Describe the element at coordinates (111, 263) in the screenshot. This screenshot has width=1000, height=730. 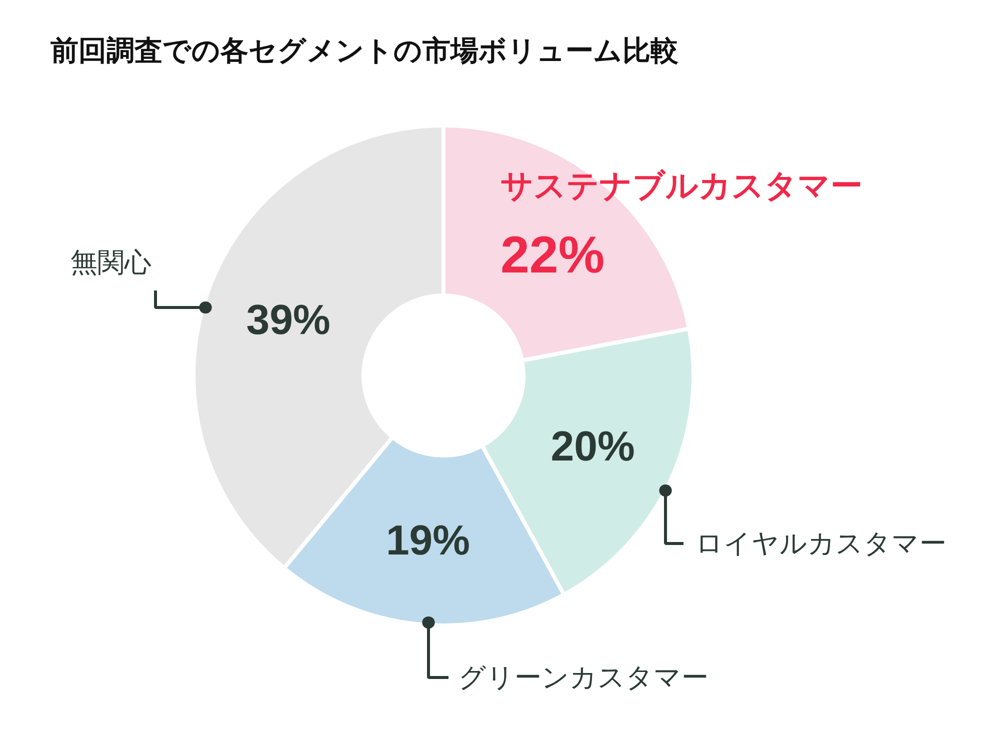
I see `slice-label: 無関心` at that location.